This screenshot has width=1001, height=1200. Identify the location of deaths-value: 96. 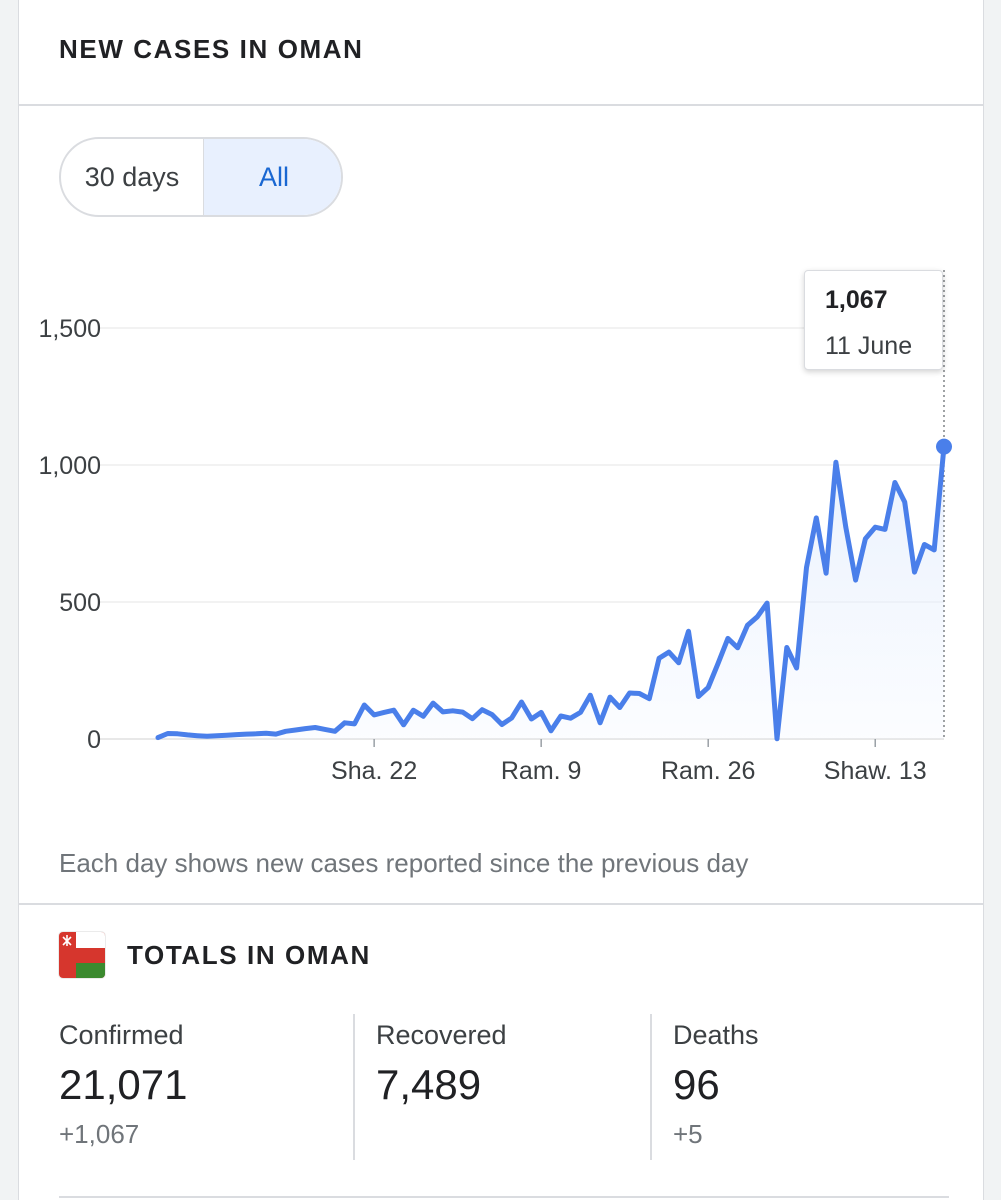
(696, 1084).